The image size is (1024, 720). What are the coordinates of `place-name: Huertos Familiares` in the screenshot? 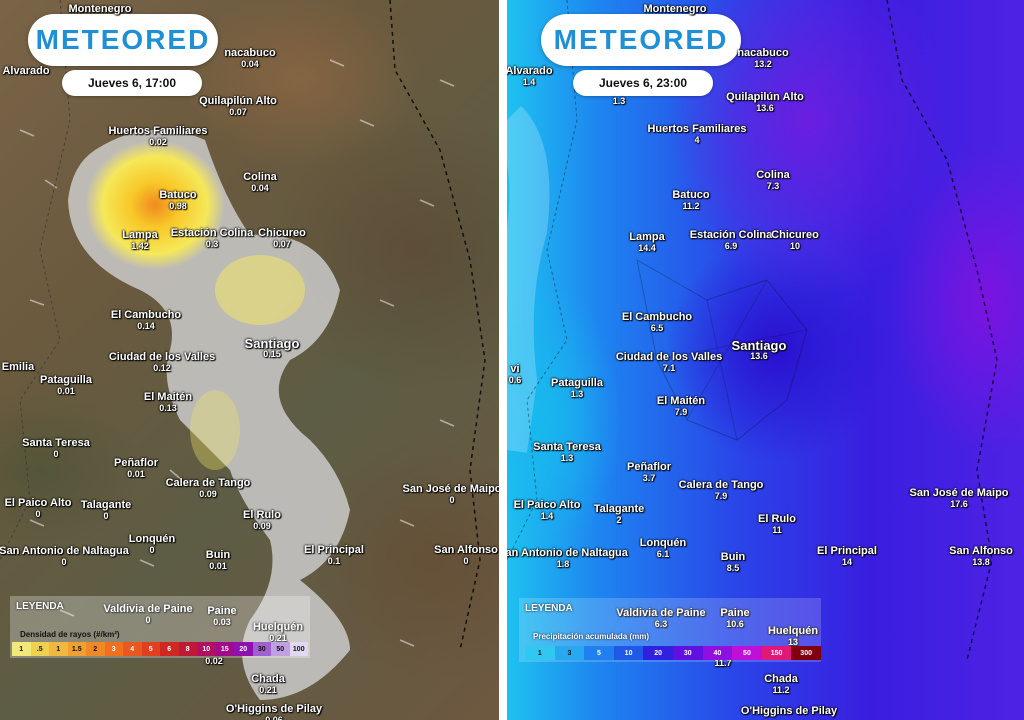 It's located at (697, 129).